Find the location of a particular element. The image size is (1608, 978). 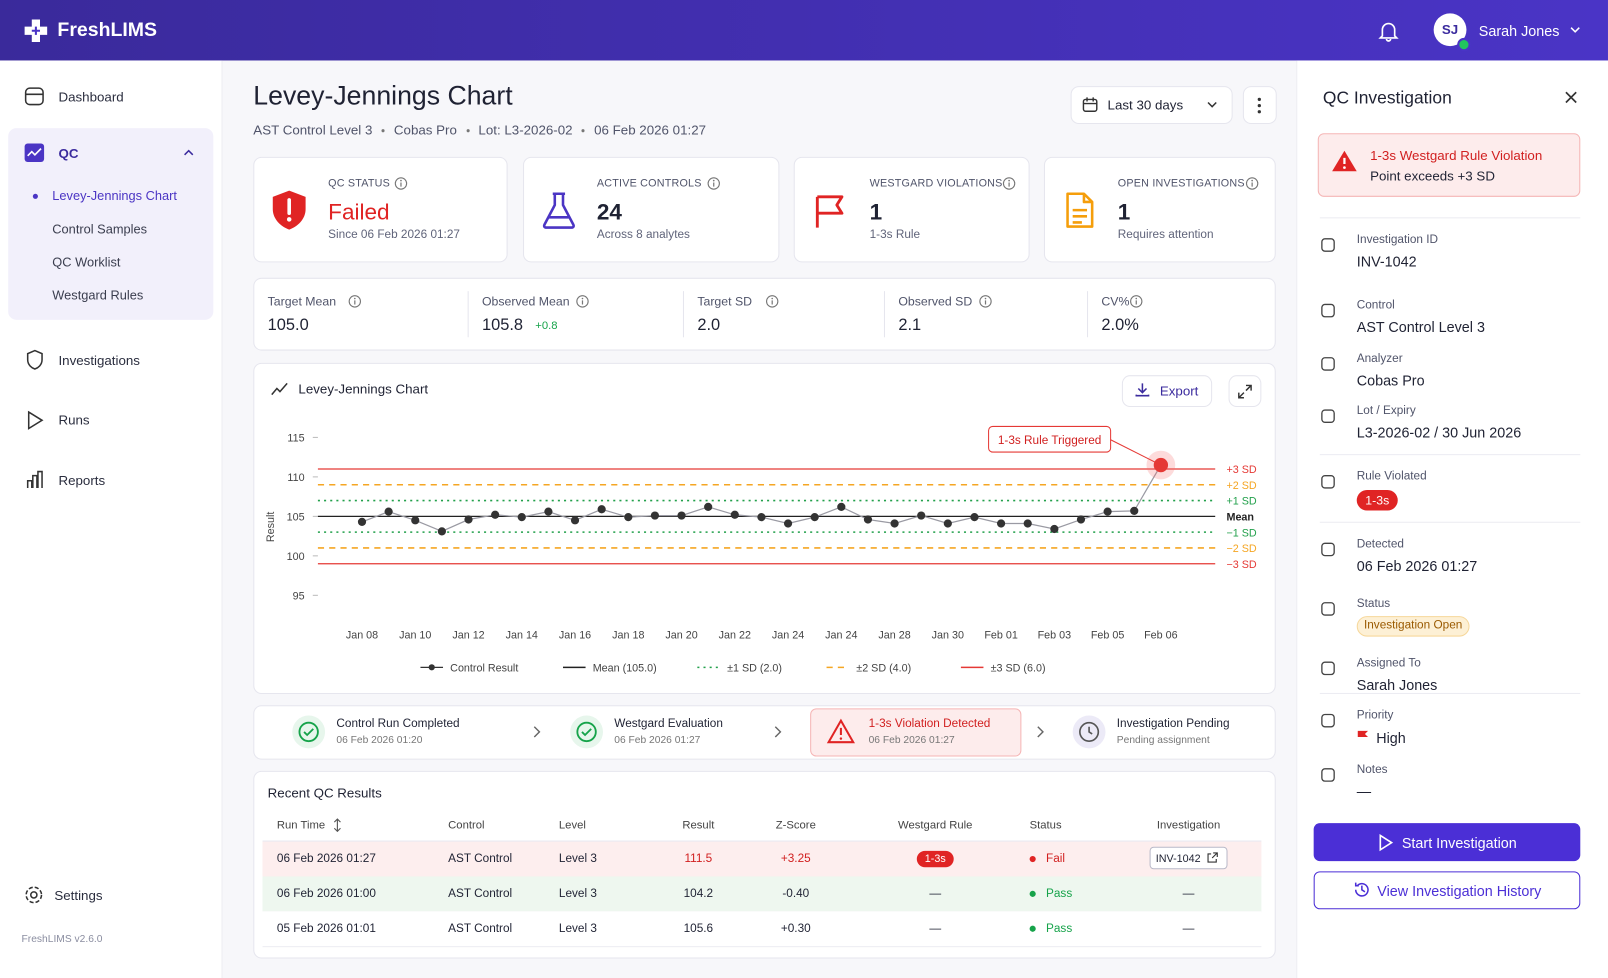

alert-box is located at coordinates (1449, 165).